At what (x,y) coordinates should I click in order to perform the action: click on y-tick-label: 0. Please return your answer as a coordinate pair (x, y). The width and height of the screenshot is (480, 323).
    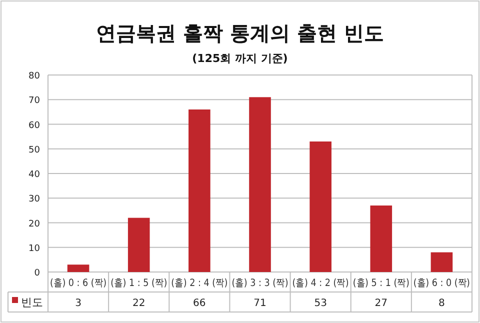
    Looking at the image, I should click on (37, 273).